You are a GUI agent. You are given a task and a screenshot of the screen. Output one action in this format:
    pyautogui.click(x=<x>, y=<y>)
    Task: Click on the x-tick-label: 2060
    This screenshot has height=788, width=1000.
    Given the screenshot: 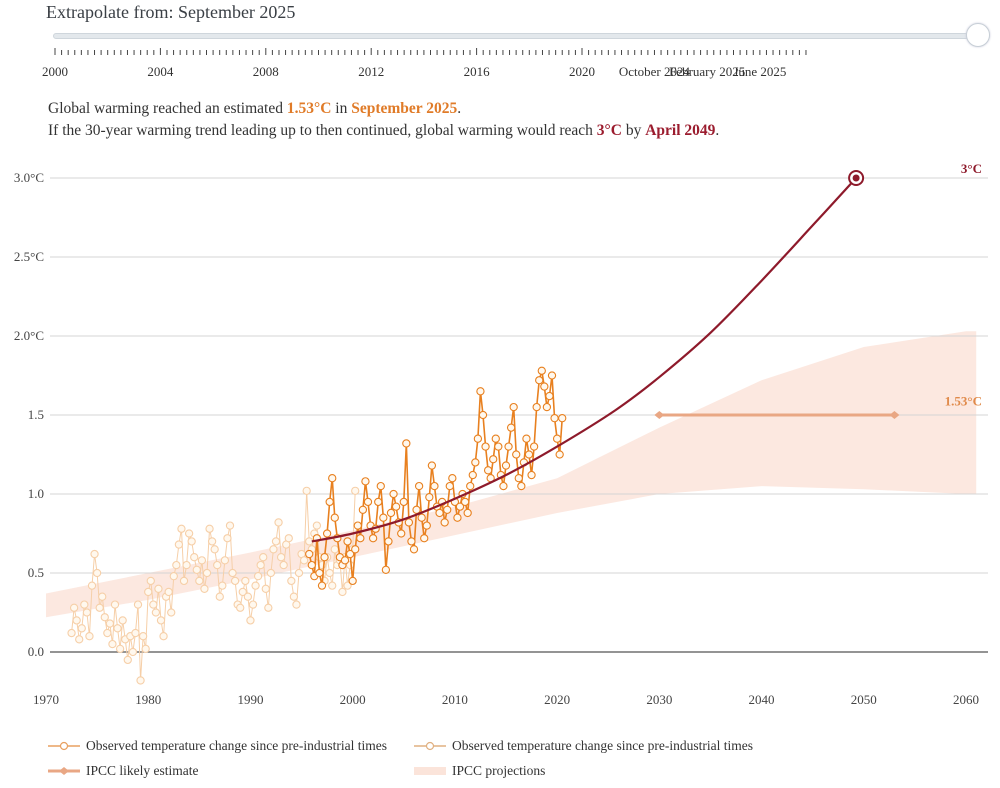 What is the action you would take?
    pyautogui.click(x=966, y=699)
    